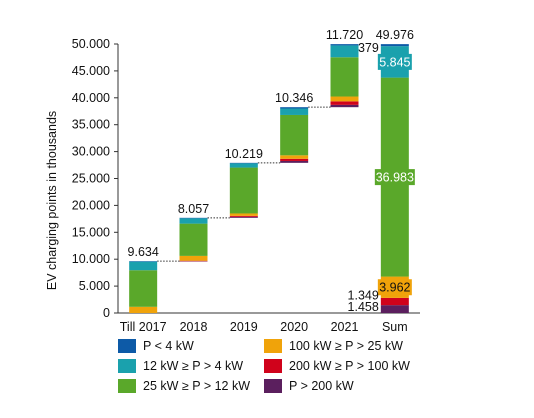  I want to click on legend-item: 100 kW ≥ P > 25 kW, so click(333, 346).